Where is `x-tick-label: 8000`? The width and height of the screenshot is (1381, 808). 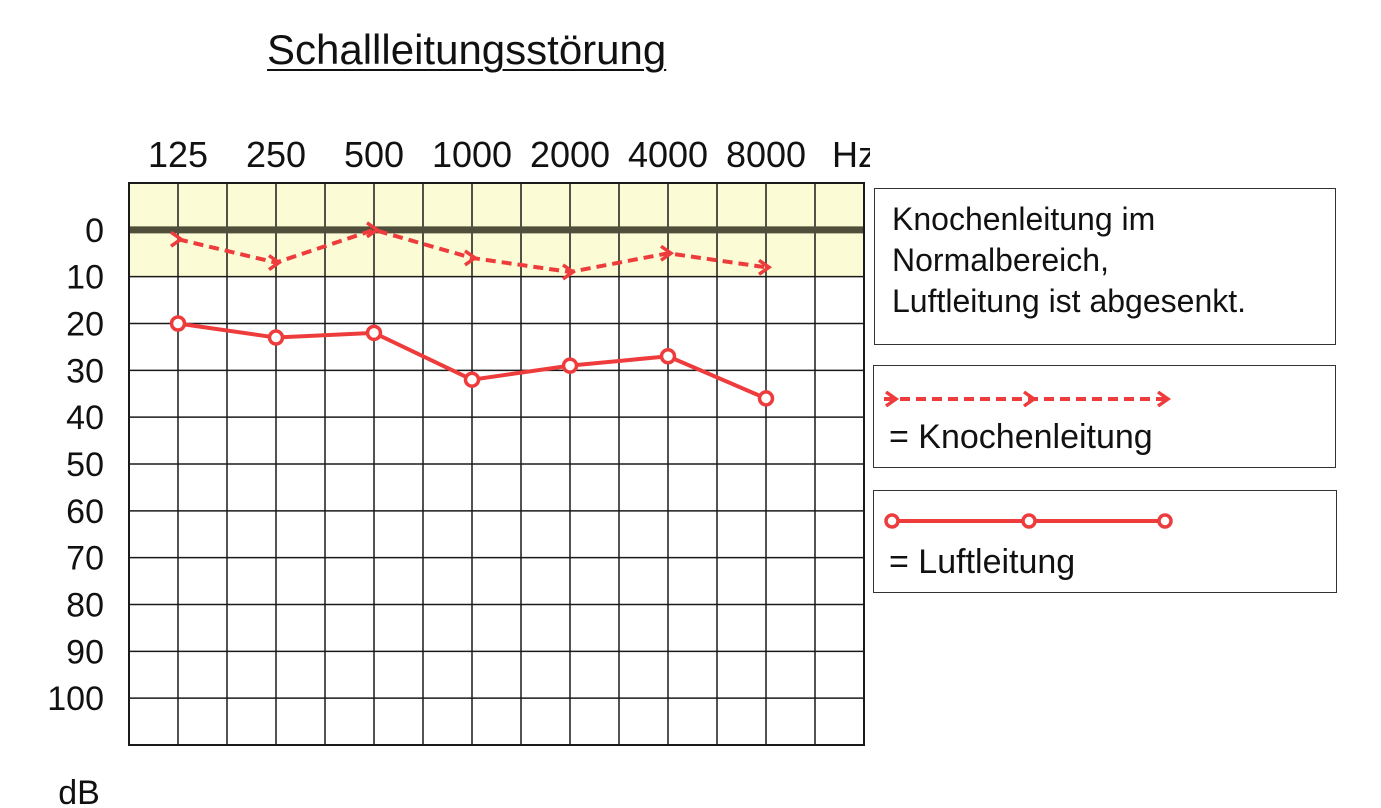 x-tick-label: 8000 is located at coordinates (766, 154).